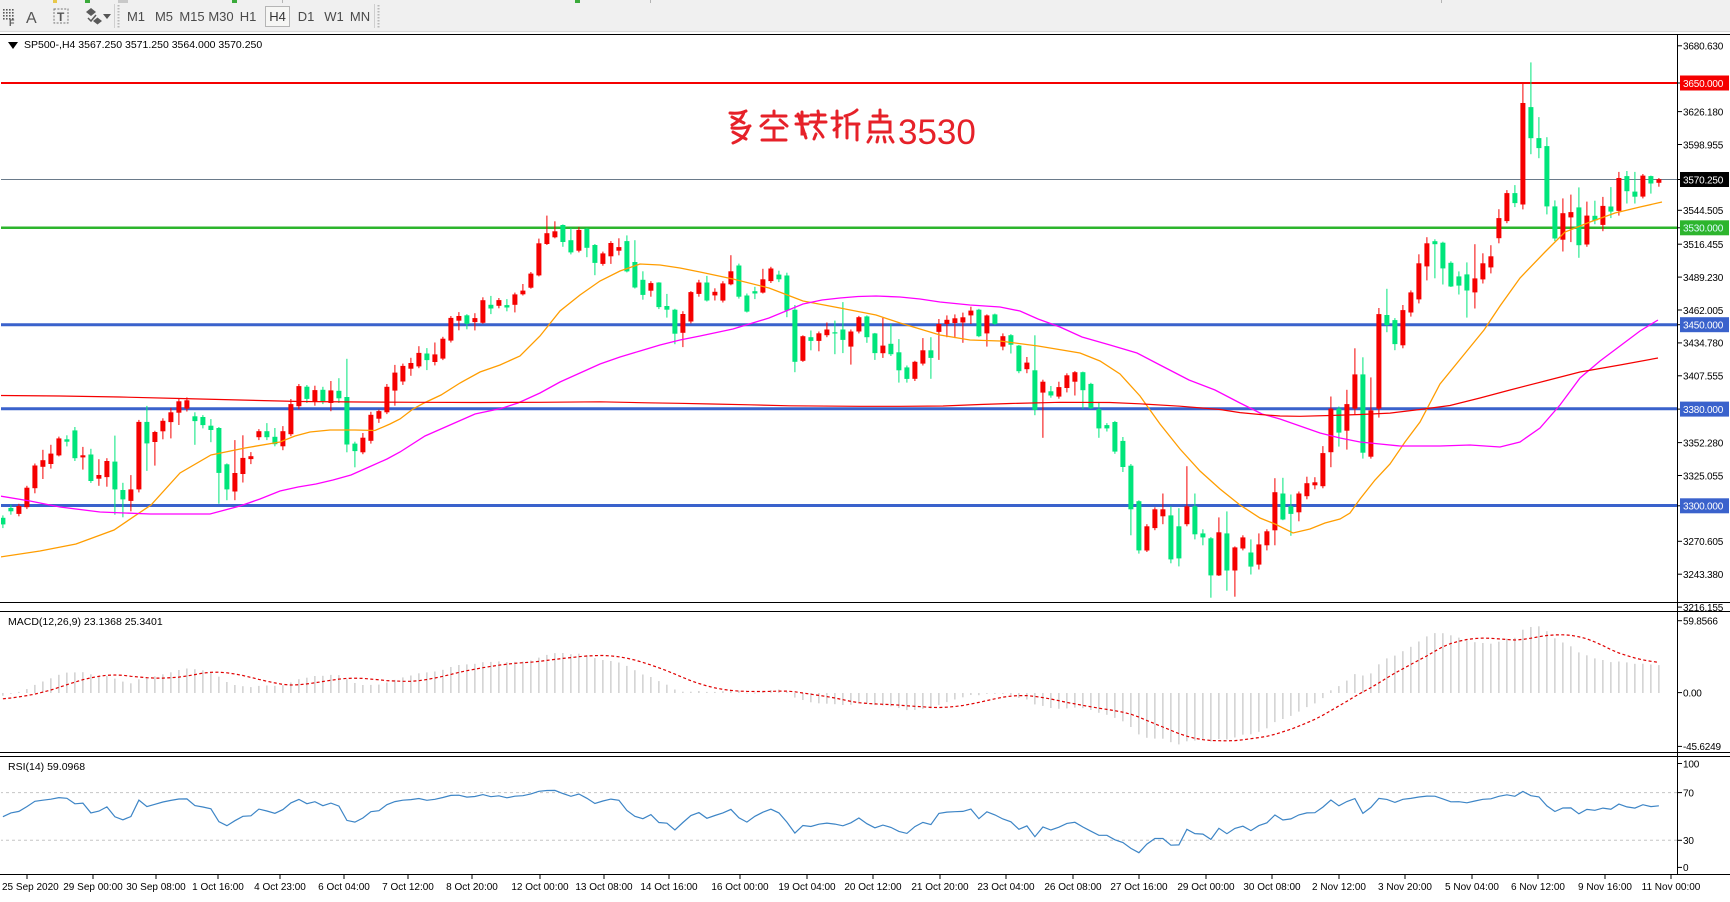 This screenshot has height=902, width=1730. Describe the element at coordinates (1703, 575) in the screenshot. I see `svg-text: 3243.380` at that location.